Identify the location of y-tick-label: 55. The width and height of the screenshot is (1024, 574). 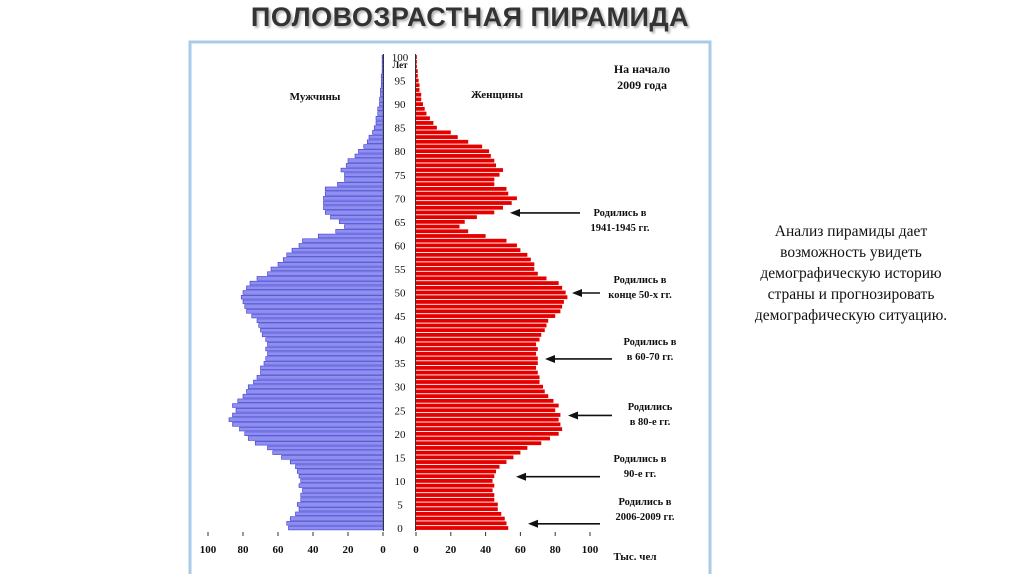
(401, 270).